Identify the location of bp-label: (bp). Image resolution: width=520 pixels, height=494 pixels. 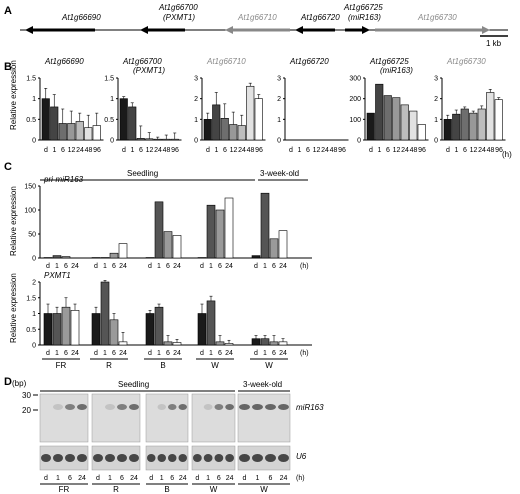
(19, 383).